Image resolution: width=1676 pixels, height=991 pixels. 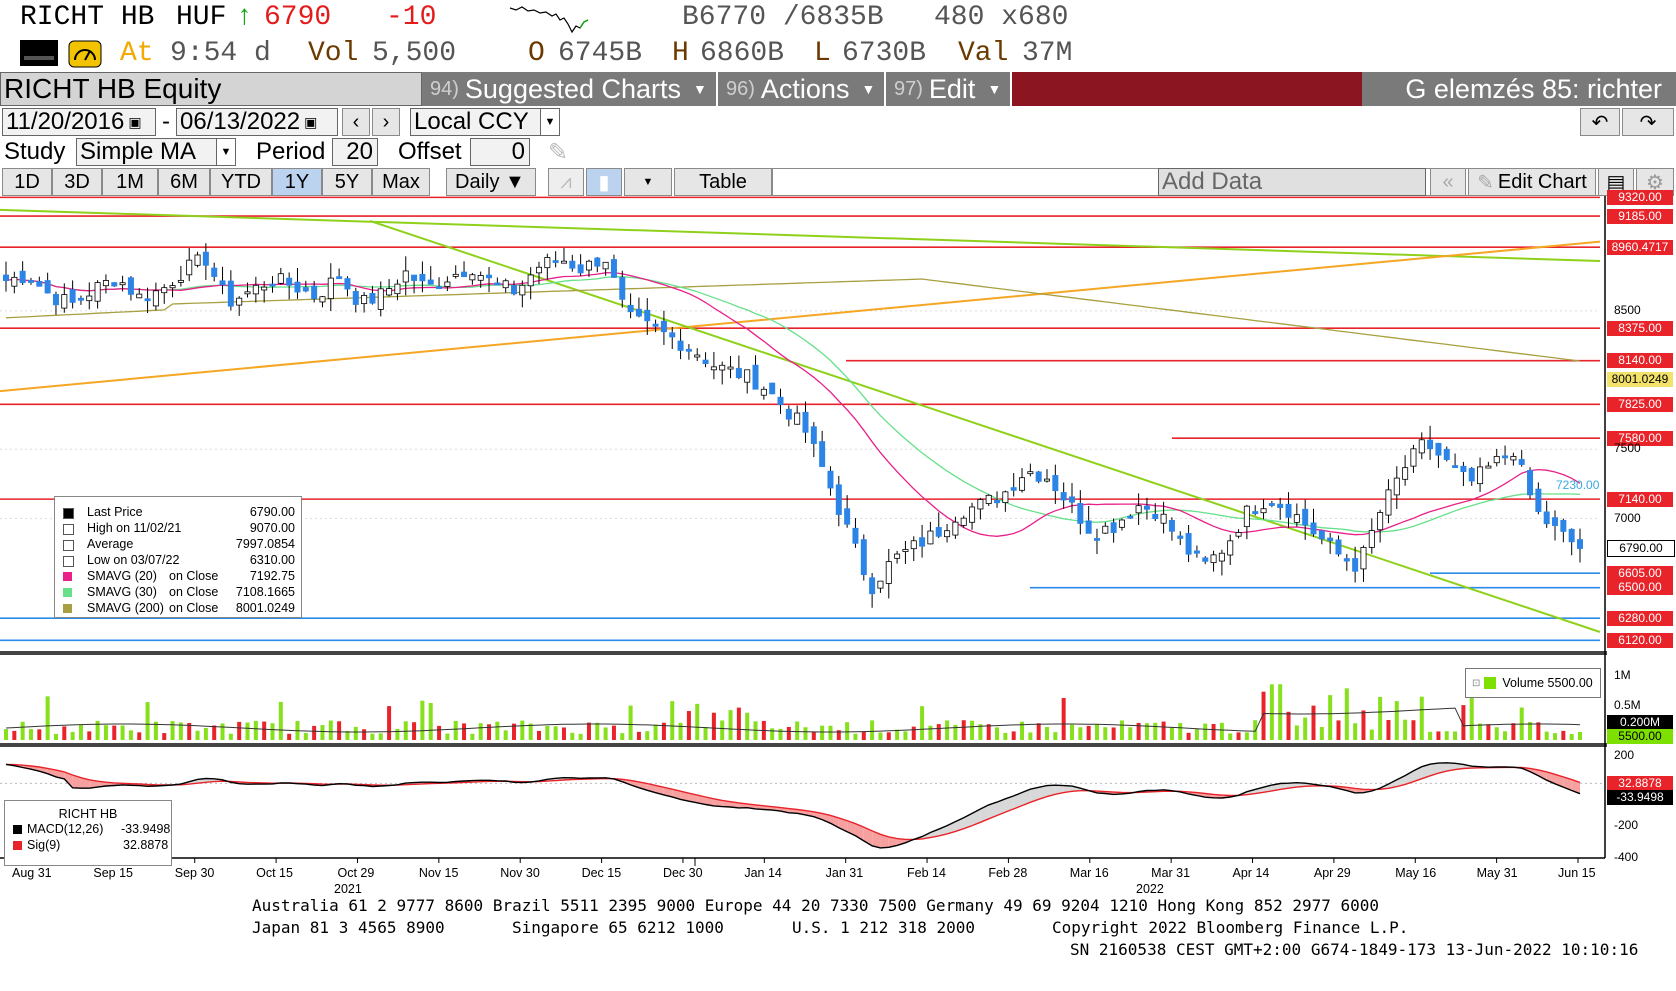 What do you see at coordinates (1416, 873) in the screenshot?
I see `x-tick-label: May 16` at bounding box center [1416, 873].